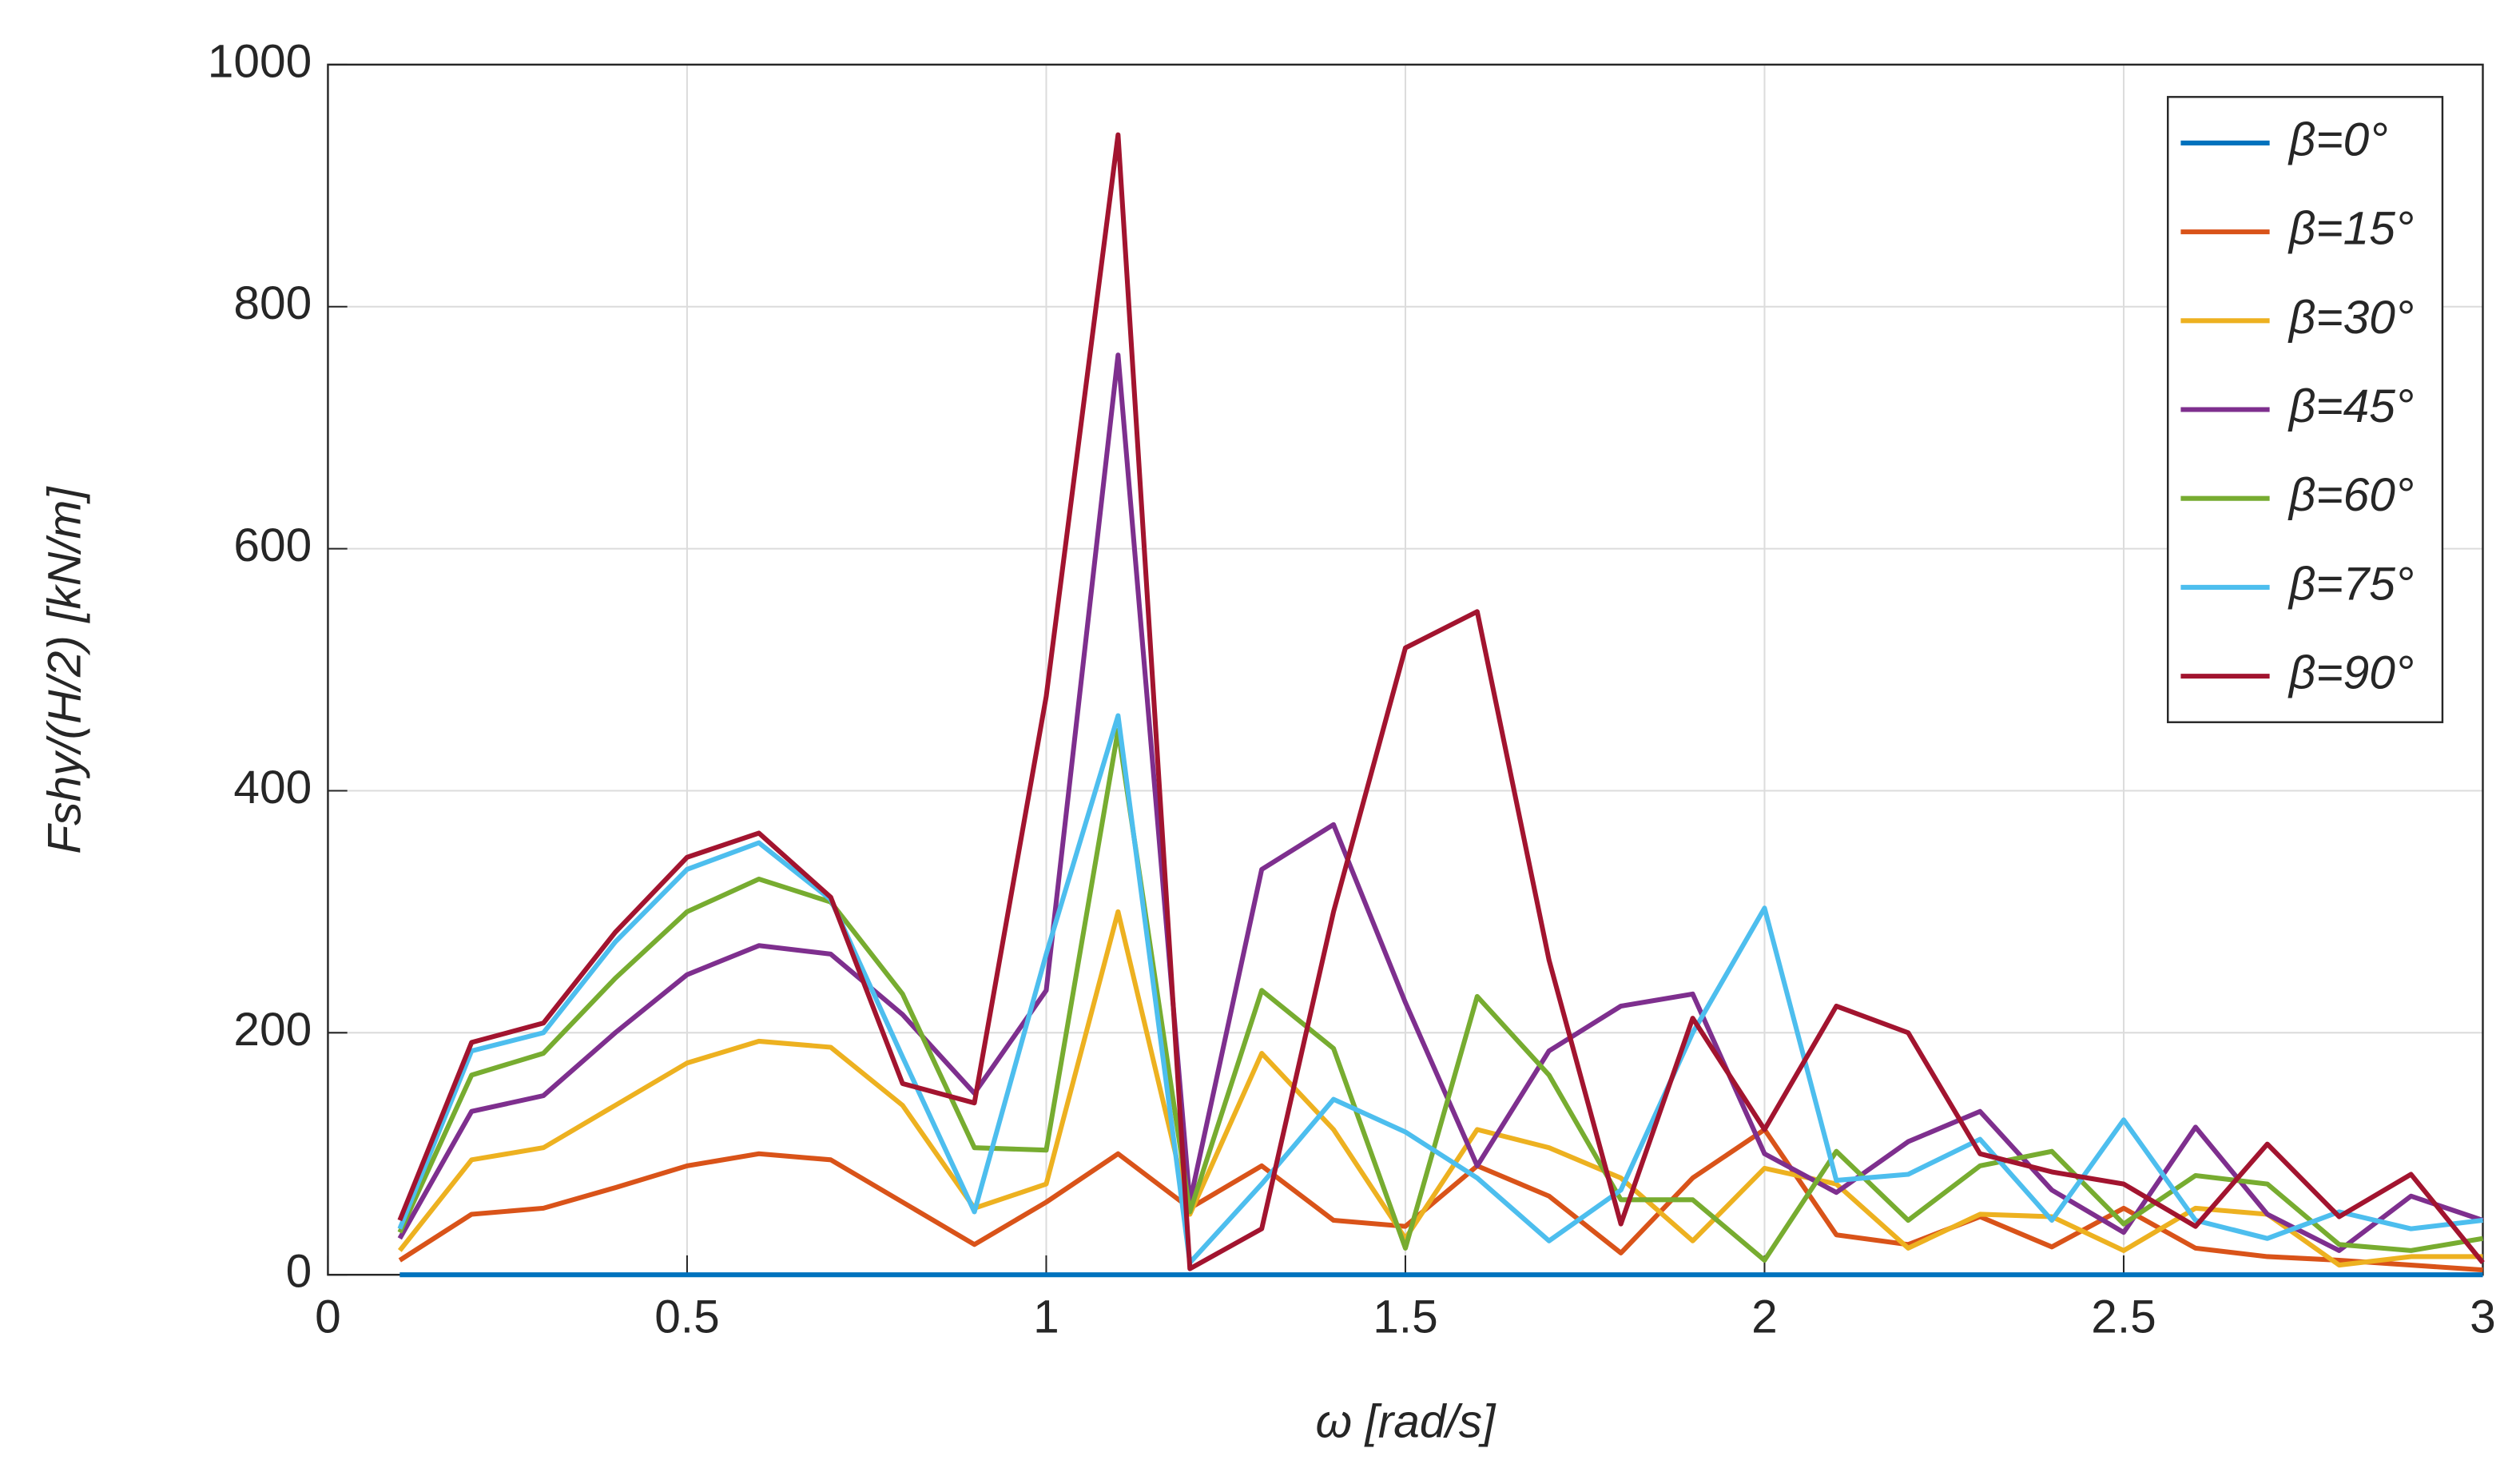 This screenshot has width=2520, height=1484. What do you see at coordinates (299, 1272) in the screenshot?
I see `y-tick-label: 0` at bounding box center [299, 1272].